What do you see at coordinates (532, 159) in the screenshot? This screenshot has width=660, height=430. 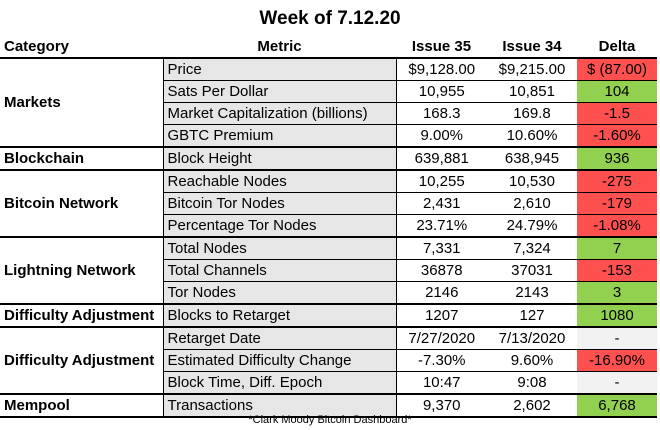 I see `issue34-cell: 638,945` at bounding box center [532, 159].